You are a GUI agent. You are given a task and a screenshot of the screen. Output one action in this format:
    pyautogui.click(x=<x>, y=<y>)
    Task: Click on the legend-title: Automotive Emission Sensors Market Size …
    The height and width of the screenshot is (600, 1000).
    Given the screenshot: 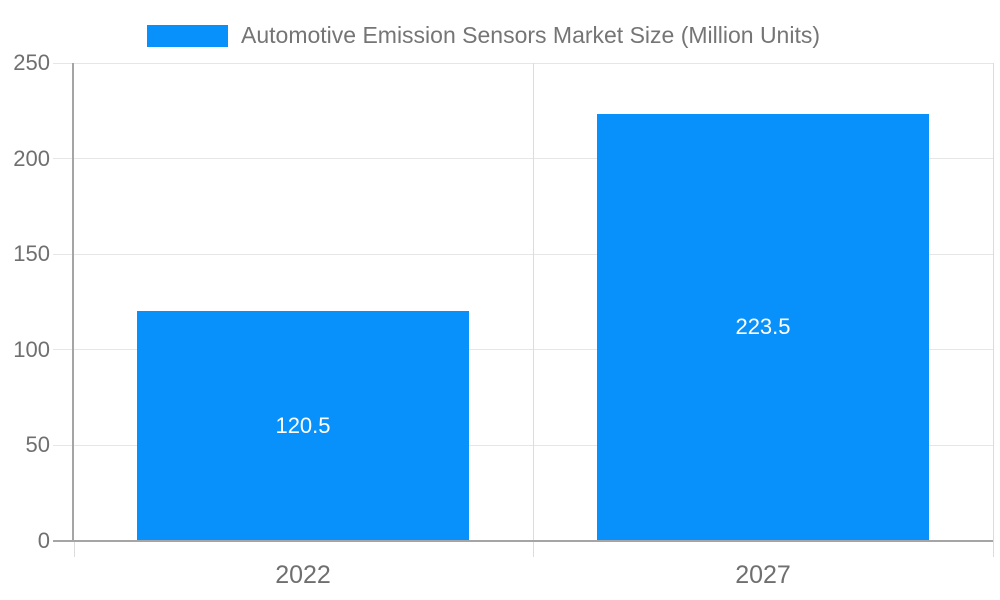 What is the action you would take?
    pyautogui.click(x=531, y=35)
    